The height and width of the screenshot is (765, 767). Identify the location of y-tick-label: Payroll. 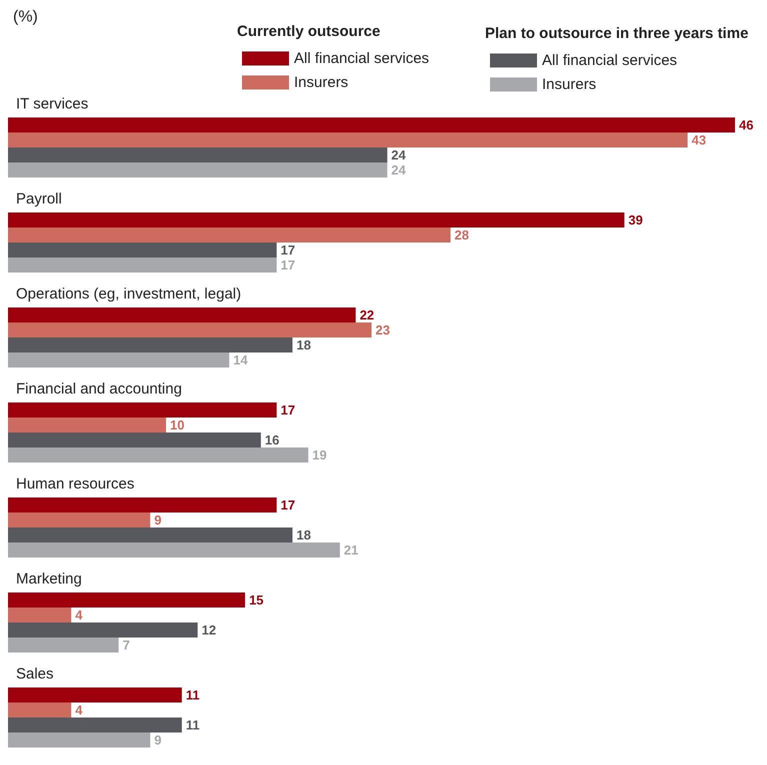
(39, 199).